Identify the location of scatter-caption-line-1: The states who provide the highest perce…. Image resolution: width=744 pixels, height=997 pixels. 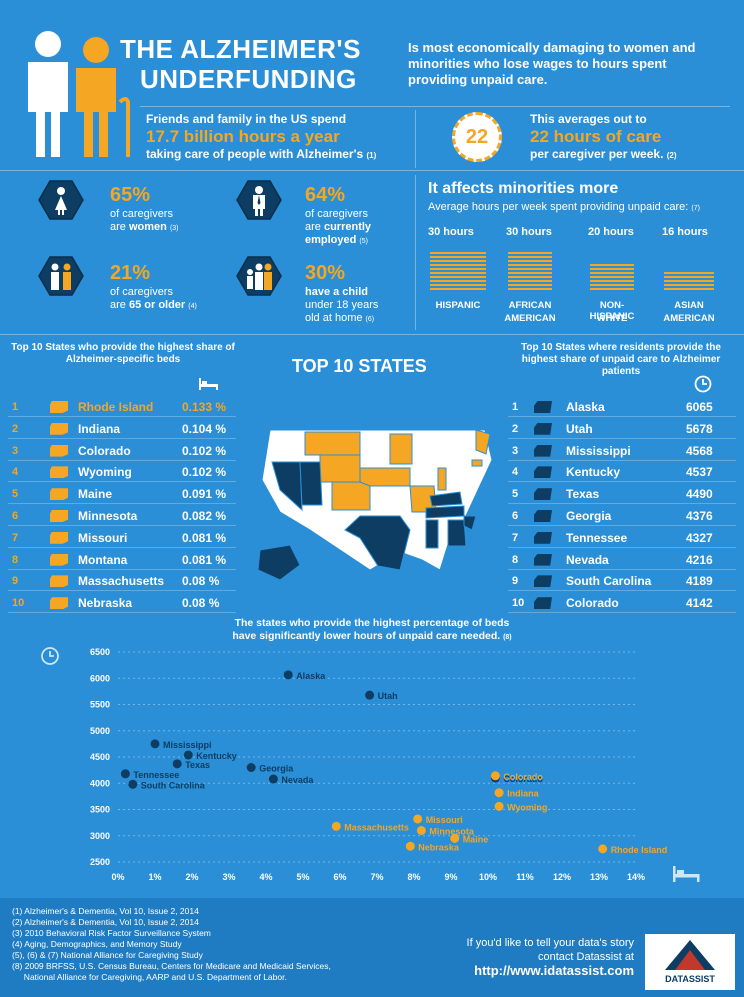
(372, 623).